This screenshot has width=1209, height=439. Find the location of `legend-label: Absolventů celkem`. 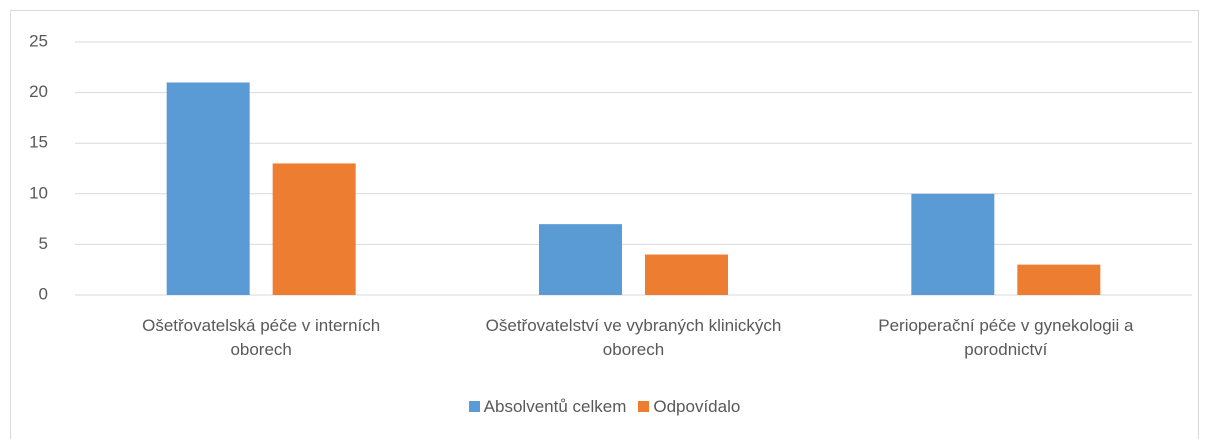

legend-label: Absolventů celkem is located at coordinates (555, 406).